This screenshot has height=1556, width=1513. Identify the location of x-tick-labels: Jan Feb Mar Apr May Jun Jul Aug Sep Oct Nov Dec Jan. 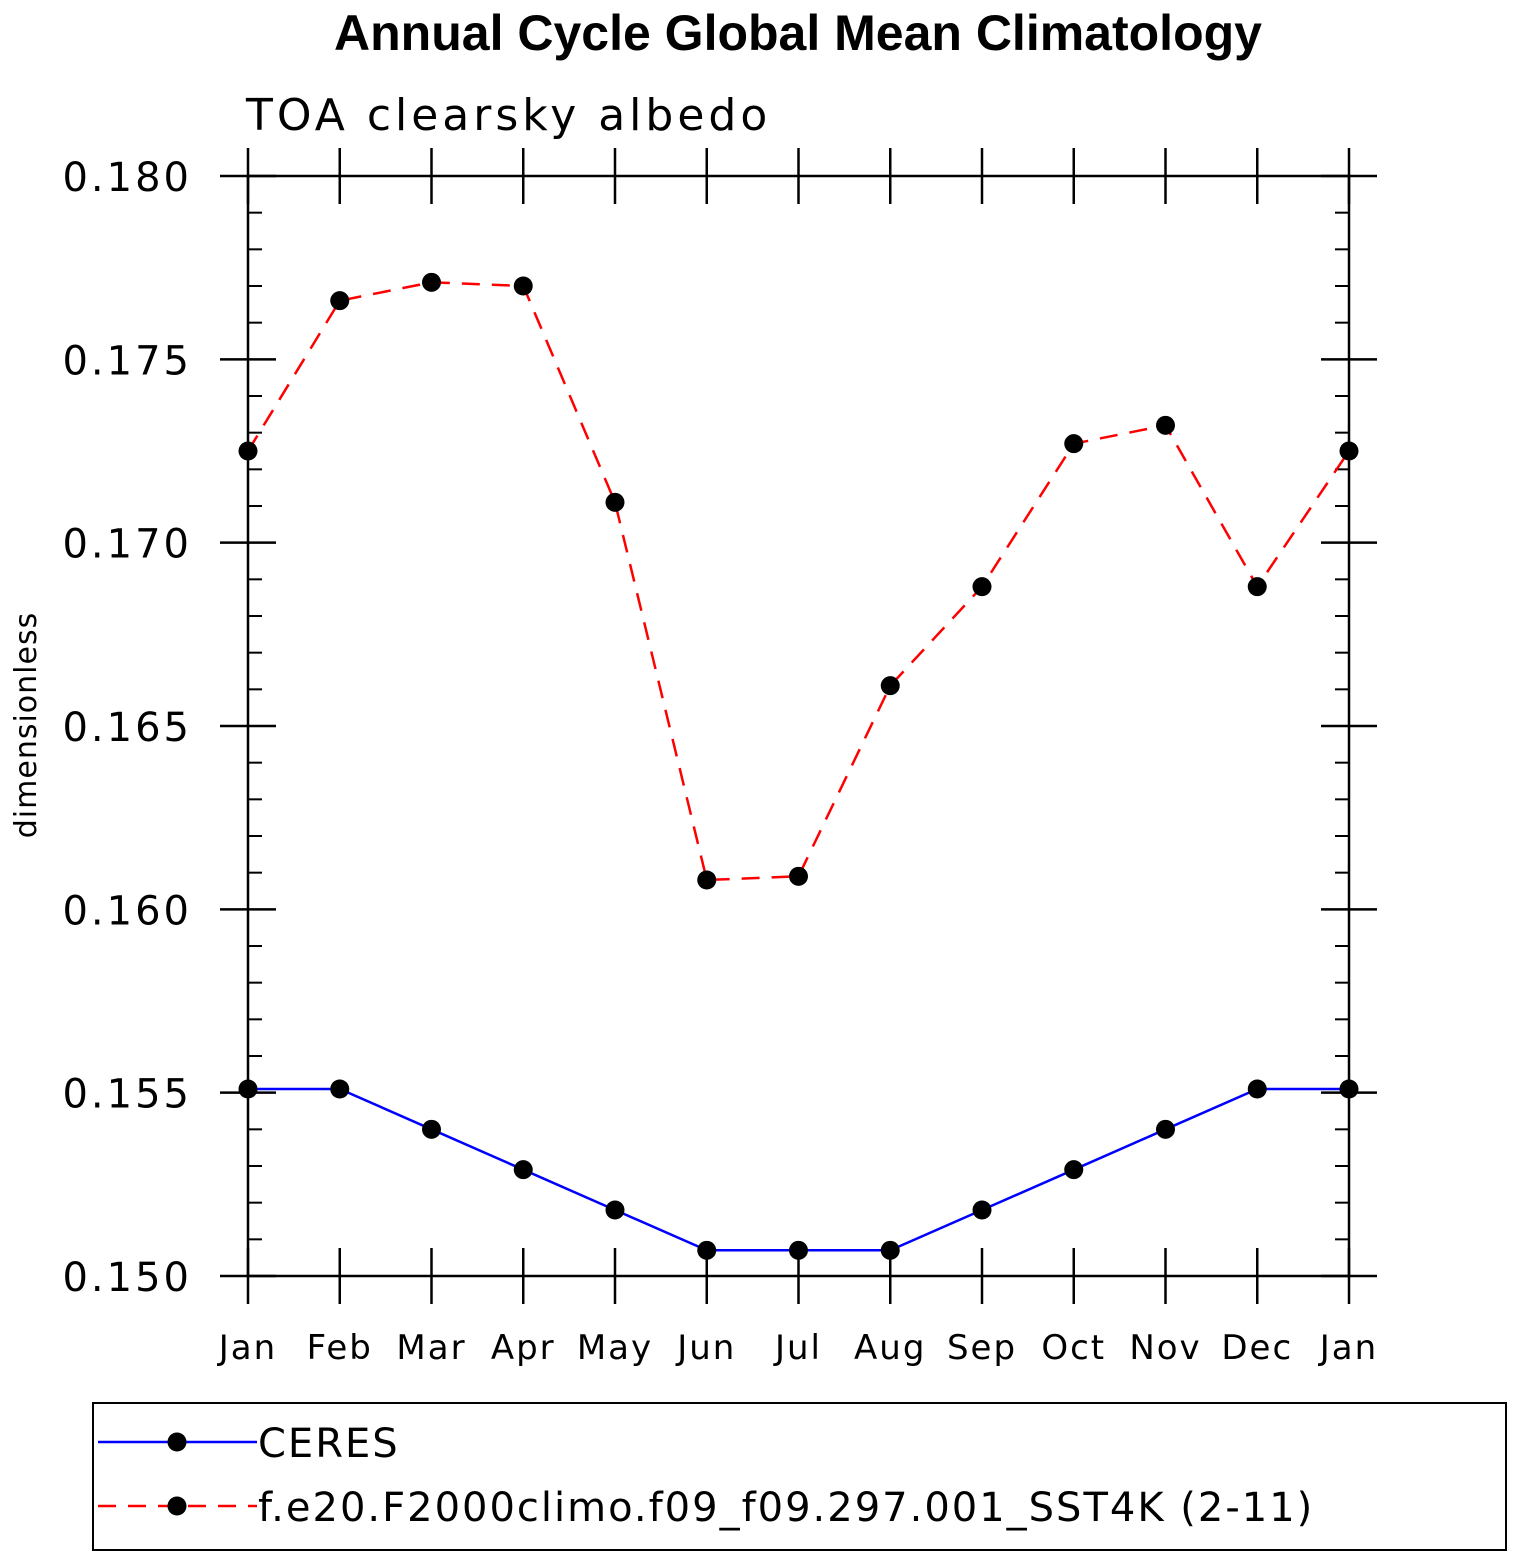
(797, 1348).